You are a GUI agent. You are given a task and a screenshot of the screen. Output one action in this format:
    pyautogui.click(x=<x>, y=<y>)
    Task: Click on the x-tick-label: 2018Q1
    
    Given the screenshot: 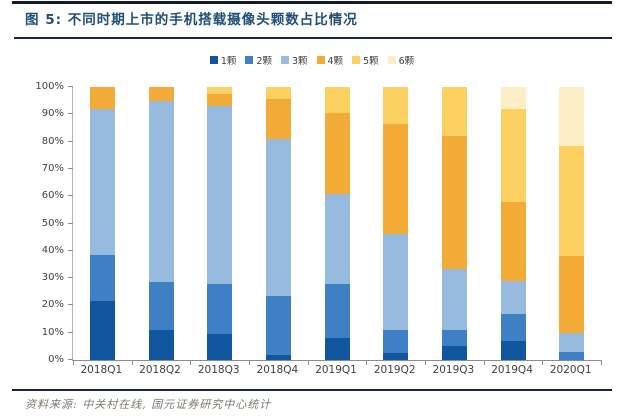 What is the action you would take?
    pyautogui.click(x=101, y=370)
    